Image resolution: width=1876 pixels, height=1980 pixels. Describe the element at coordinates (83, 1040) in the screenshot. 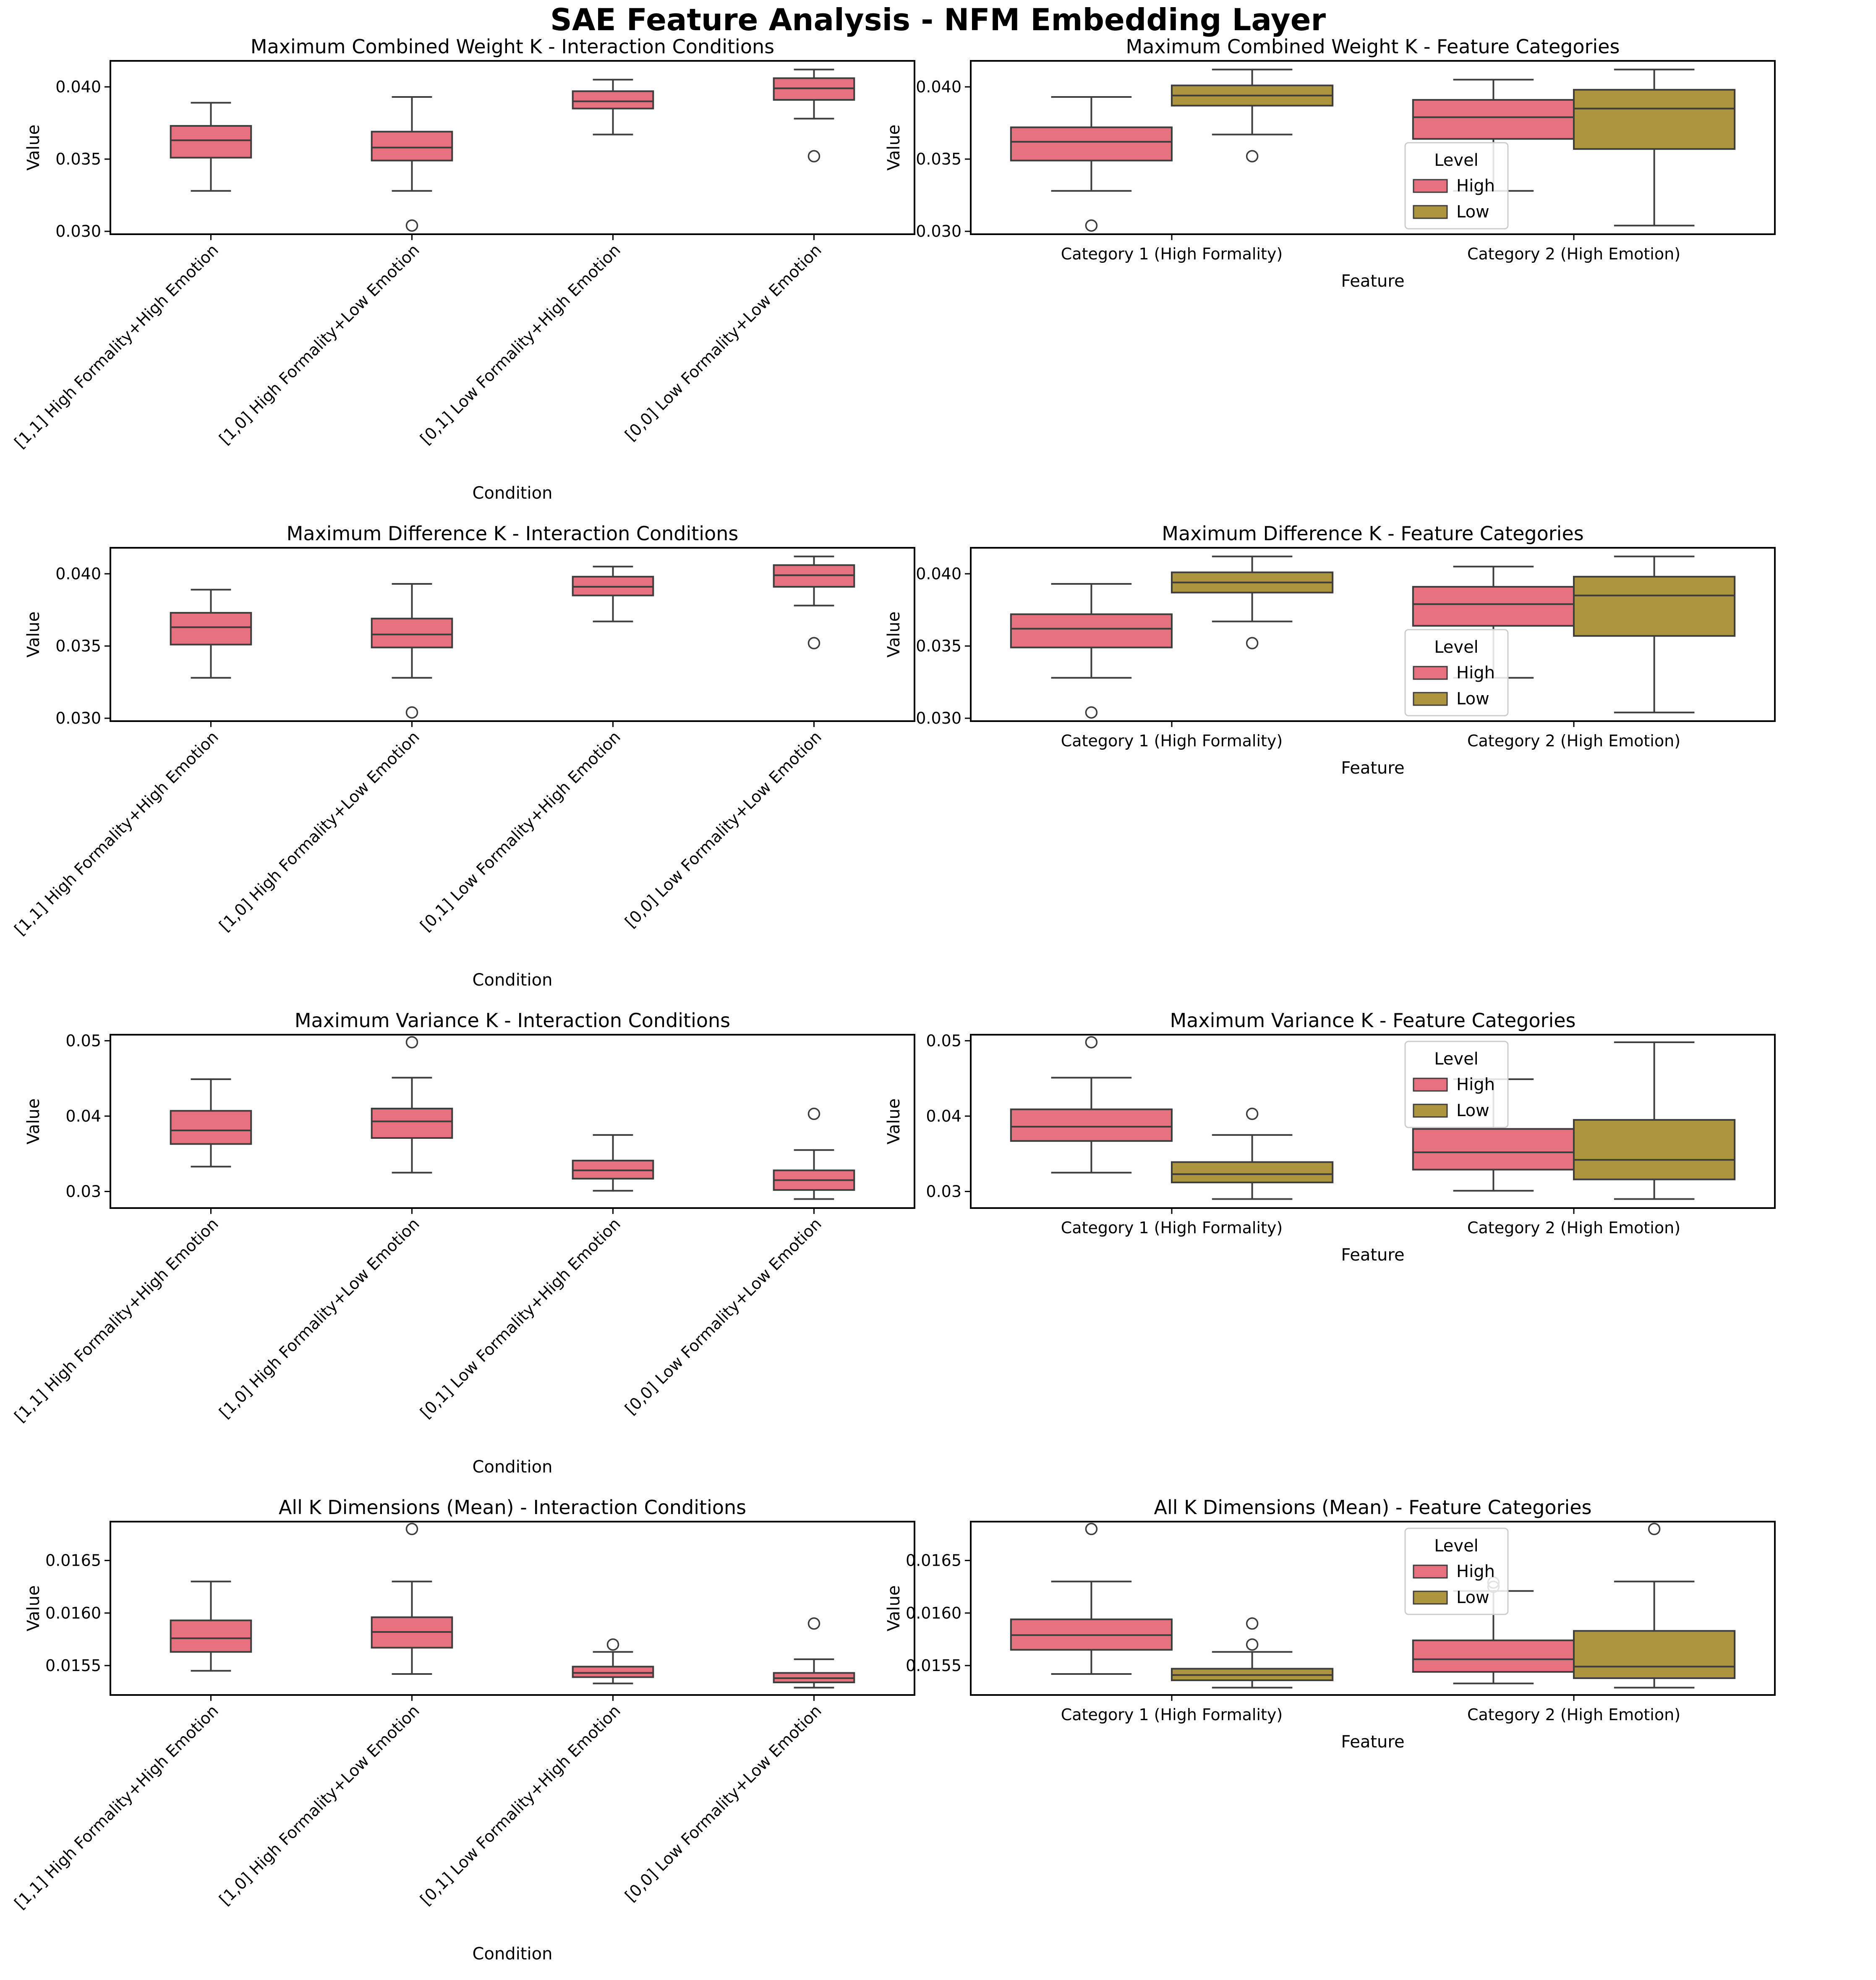

I see `y-tick-label: 0.05` at that location.